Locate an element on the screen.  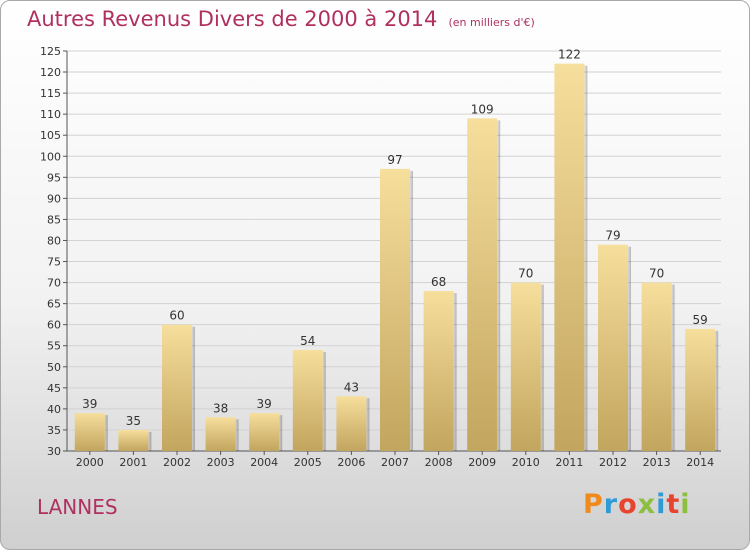
data-label: 109 is located at coordinates (482, 109).